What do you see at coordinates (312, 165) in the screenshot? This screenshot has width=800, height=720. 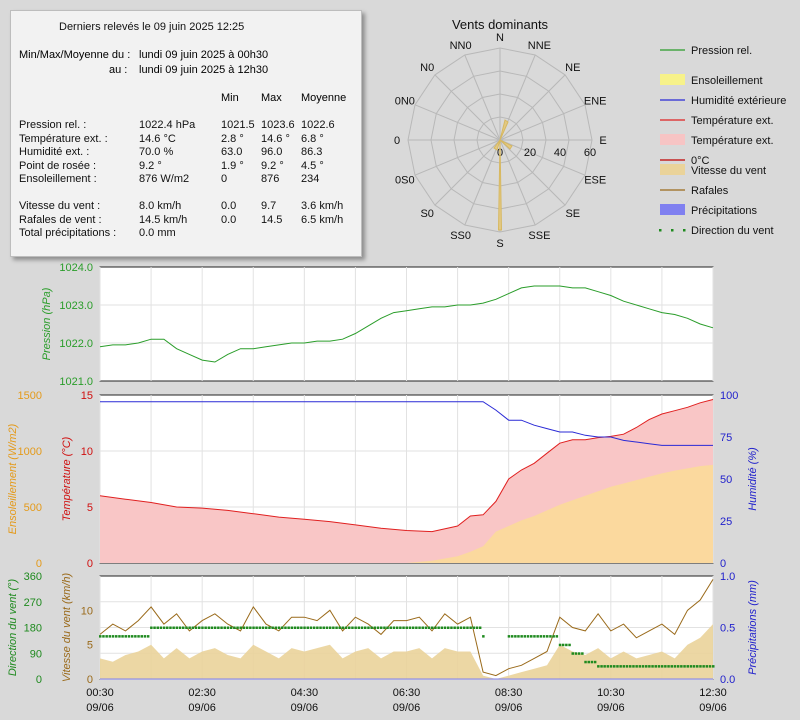 I see `stat-avg: 4.5 °` at bounding box center [312, 165].